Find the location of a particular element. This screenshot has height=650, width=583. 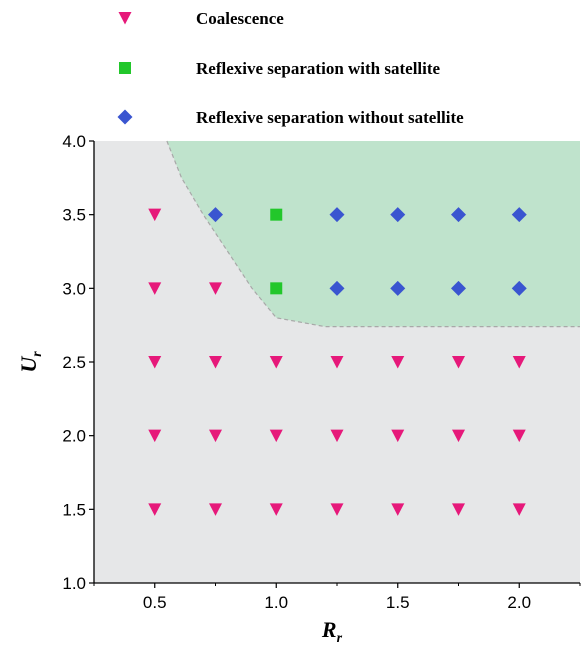

y-tick-label: 4.0 is located at coordinates (74, 141).